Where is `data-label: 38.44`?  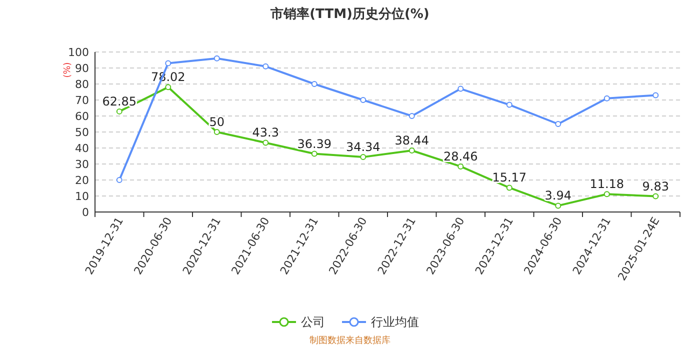
data-label: 38.44 is located at coordinates (412, 140).